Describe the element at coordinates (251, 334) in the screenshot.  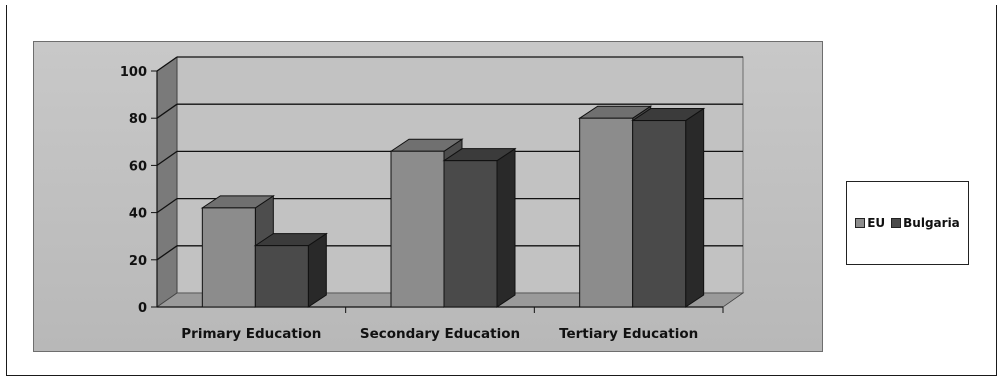
I see `x-tick-label: Primary Education` at that location.